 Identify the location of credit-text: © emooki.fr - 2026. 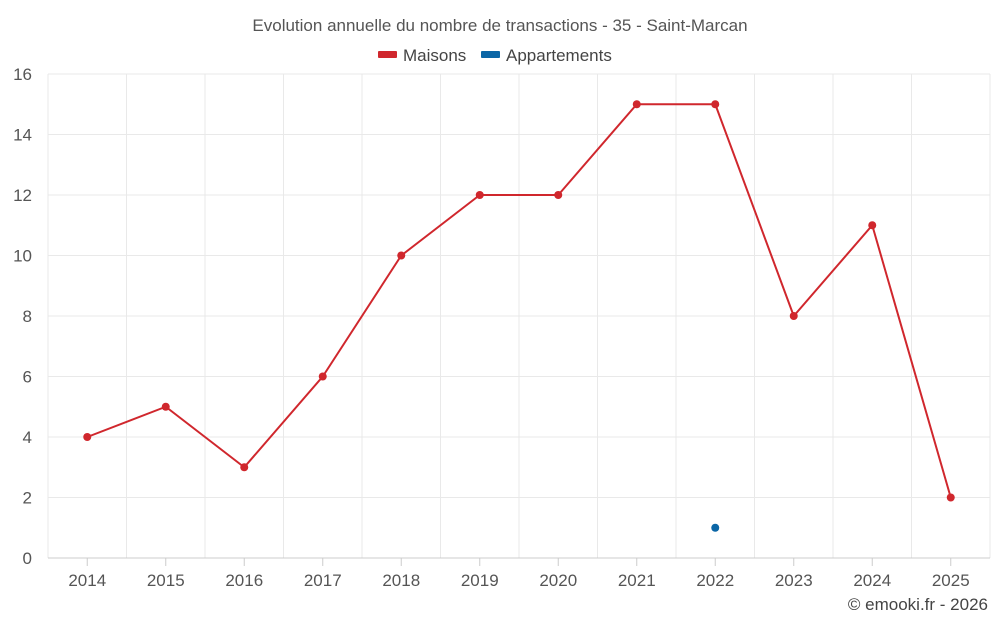
(918, 604).